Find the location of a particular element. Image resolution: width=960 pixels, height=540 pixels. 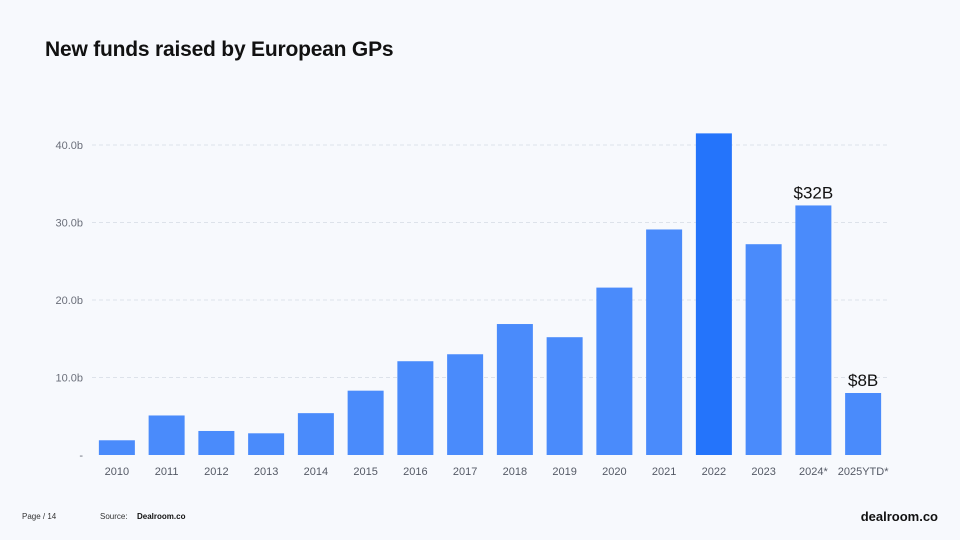

source-label: Source: is located at coordinates (114, 516).